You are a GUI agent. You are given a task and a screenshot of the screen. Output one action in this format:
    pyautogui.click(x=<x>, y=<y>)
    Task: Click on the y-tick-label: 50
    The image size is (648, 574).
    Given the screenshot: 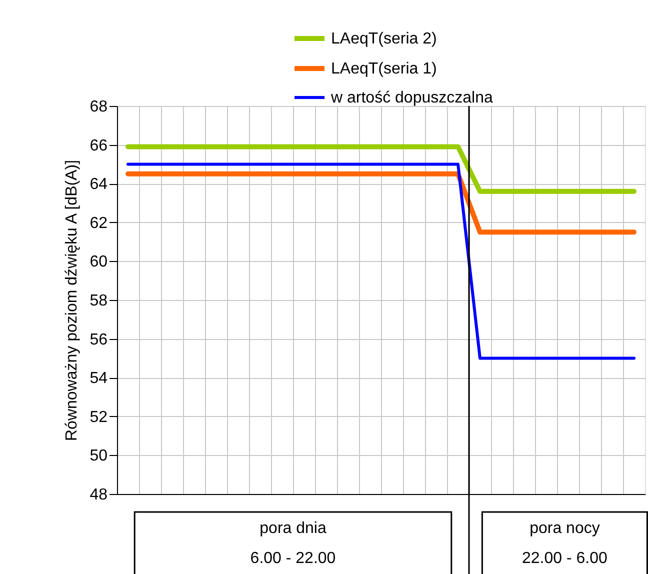 What is the action you would take?
    pyautogui.click(x=99, y=456)
    